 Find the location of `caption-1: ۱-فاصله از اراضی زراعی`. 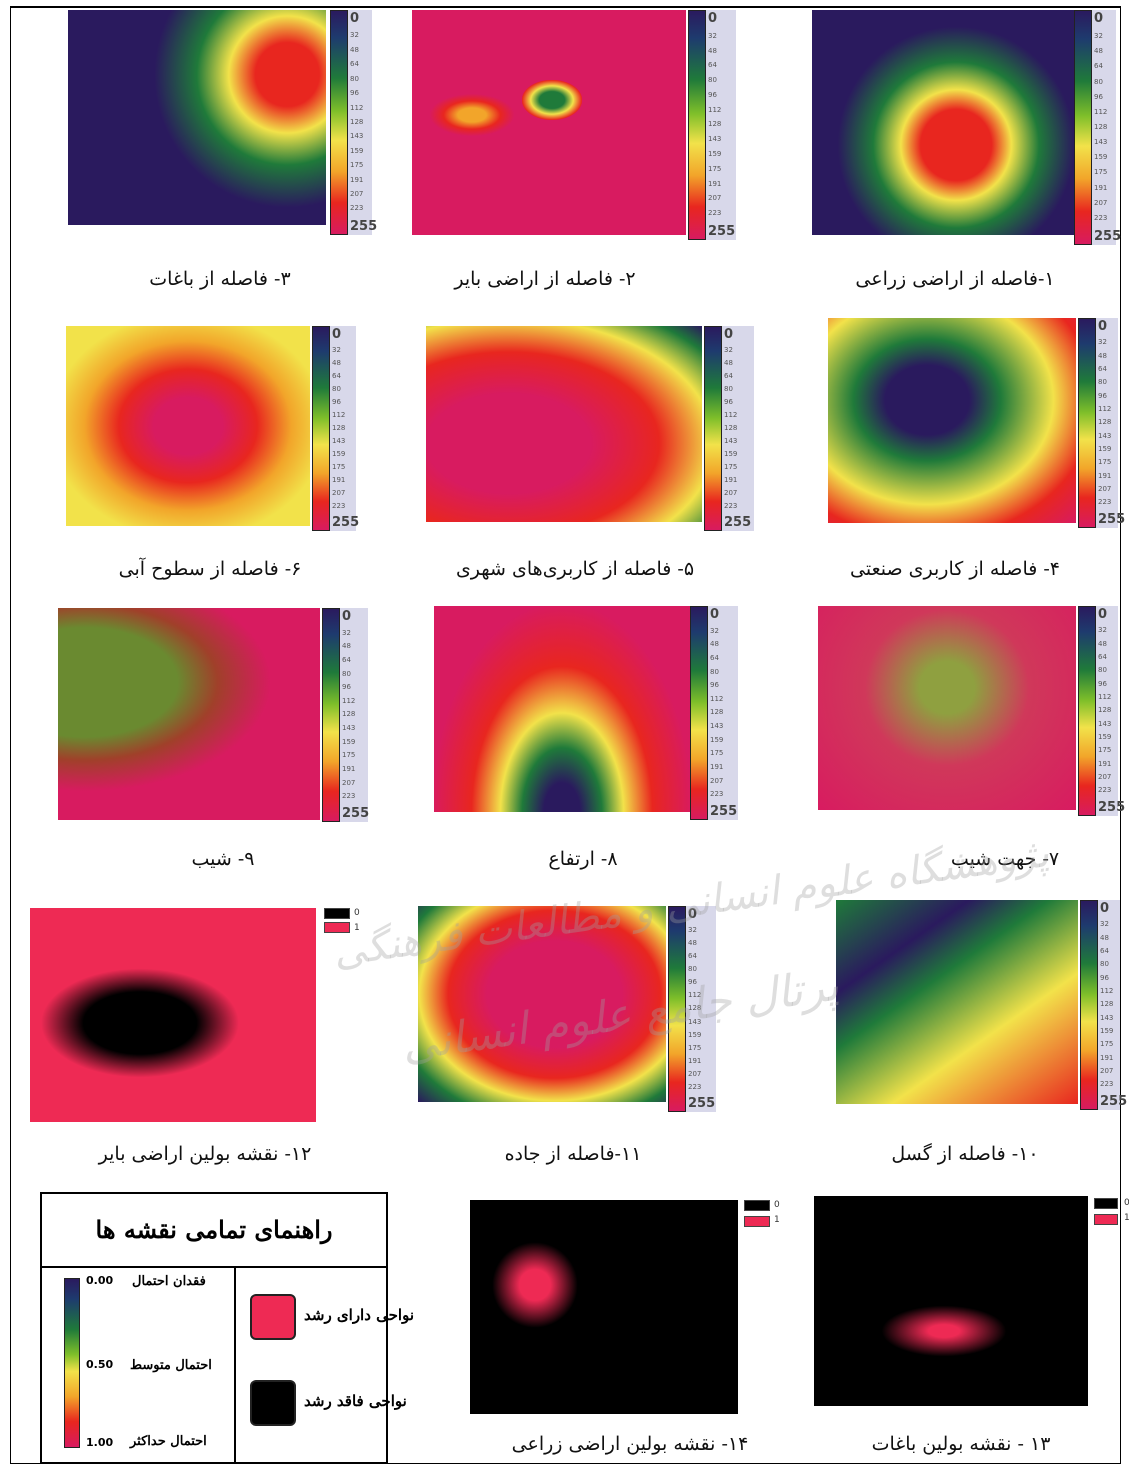

caption-1: ۱-فاصله از اراضی زراعی is located at coordinates (955, 279).